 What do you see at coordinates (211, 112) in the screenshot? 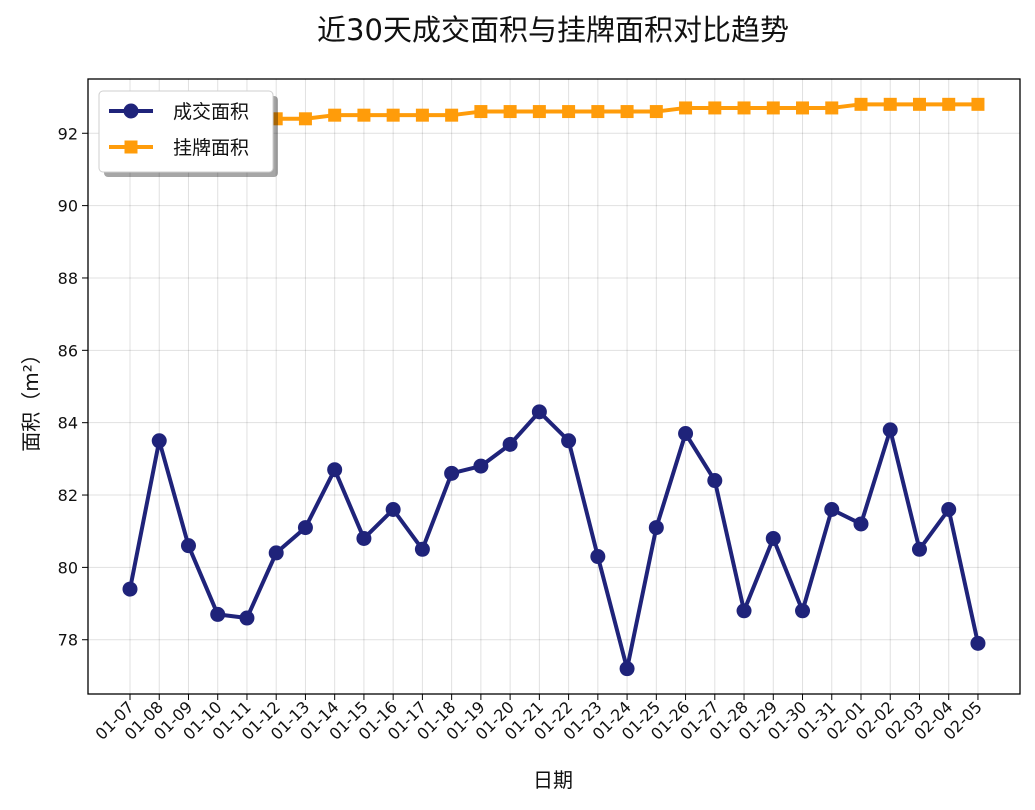
I see `legend-label: 成交面积` at bounding box center [211, 112].